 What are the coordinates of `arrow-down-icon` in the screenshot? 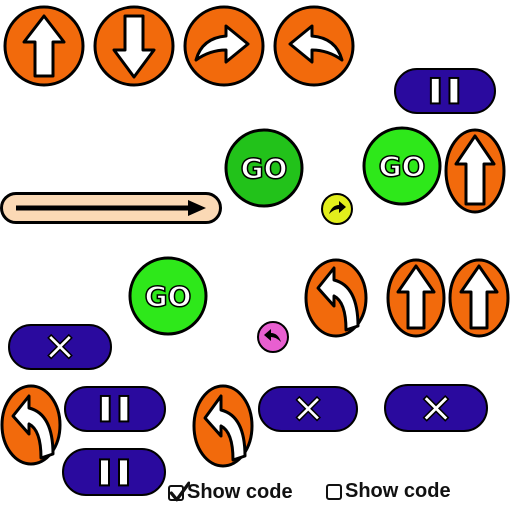 It's located at (134, 46).